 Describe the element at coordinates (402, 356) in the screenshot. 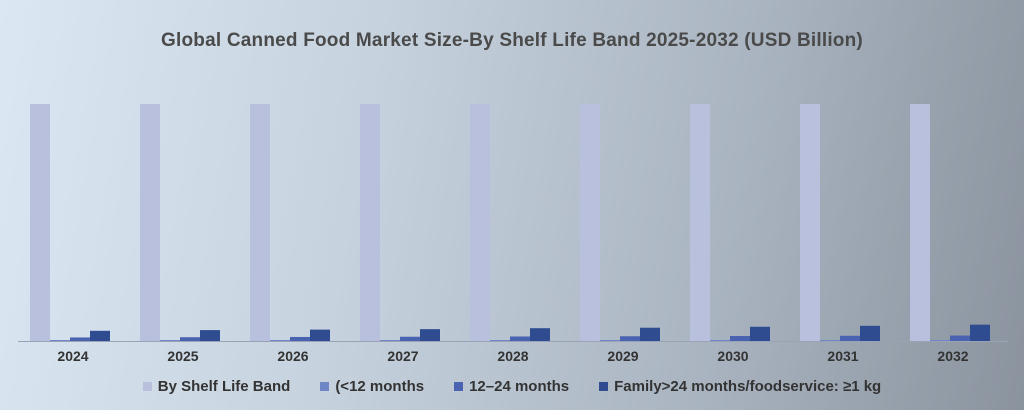

I see `x-tick-label-2027: 2027` at that location.